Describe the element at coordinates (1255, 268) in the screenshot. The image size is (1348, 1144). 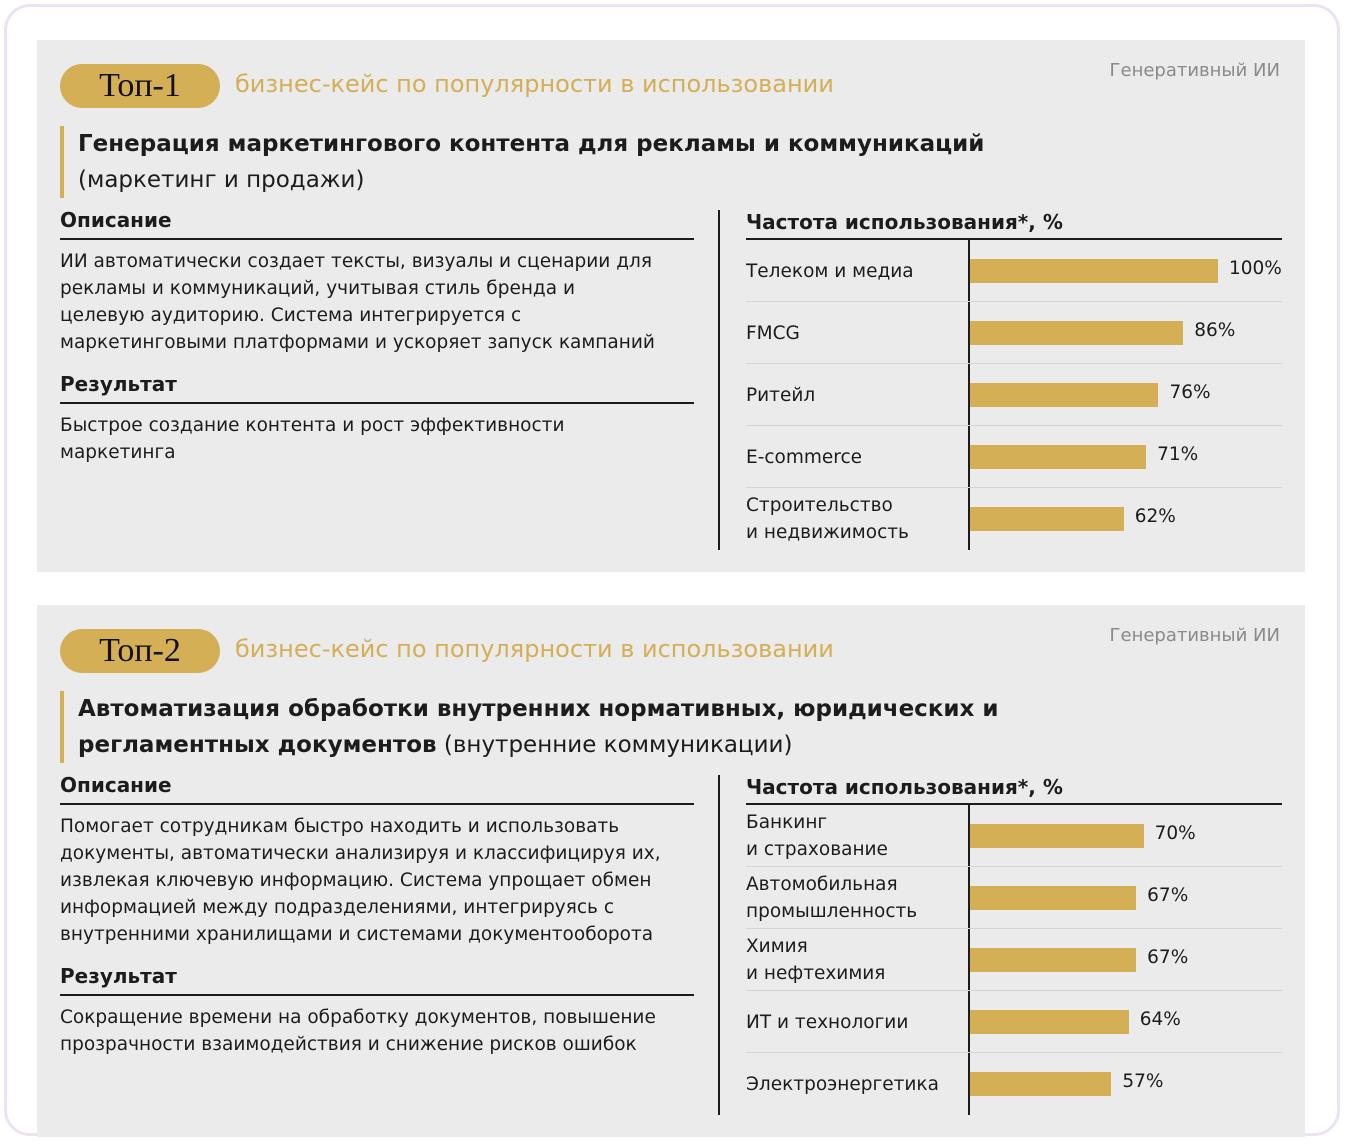
I see `value-label: 100%` at that location.